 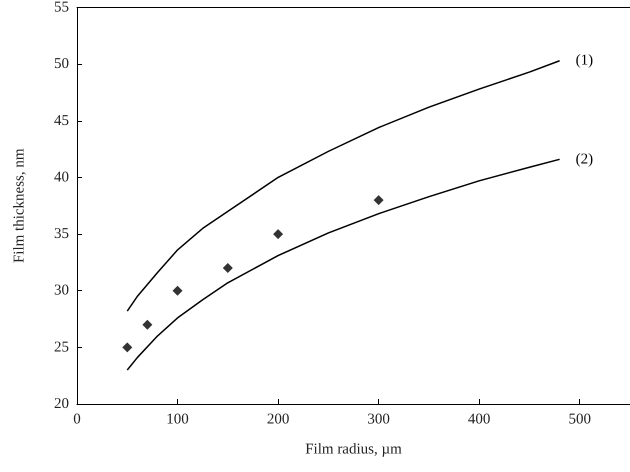 What do you see at coordinates (579, 420) in the screenshot?
I see `x-tick-label: 500` at bounding box center [579, 420].